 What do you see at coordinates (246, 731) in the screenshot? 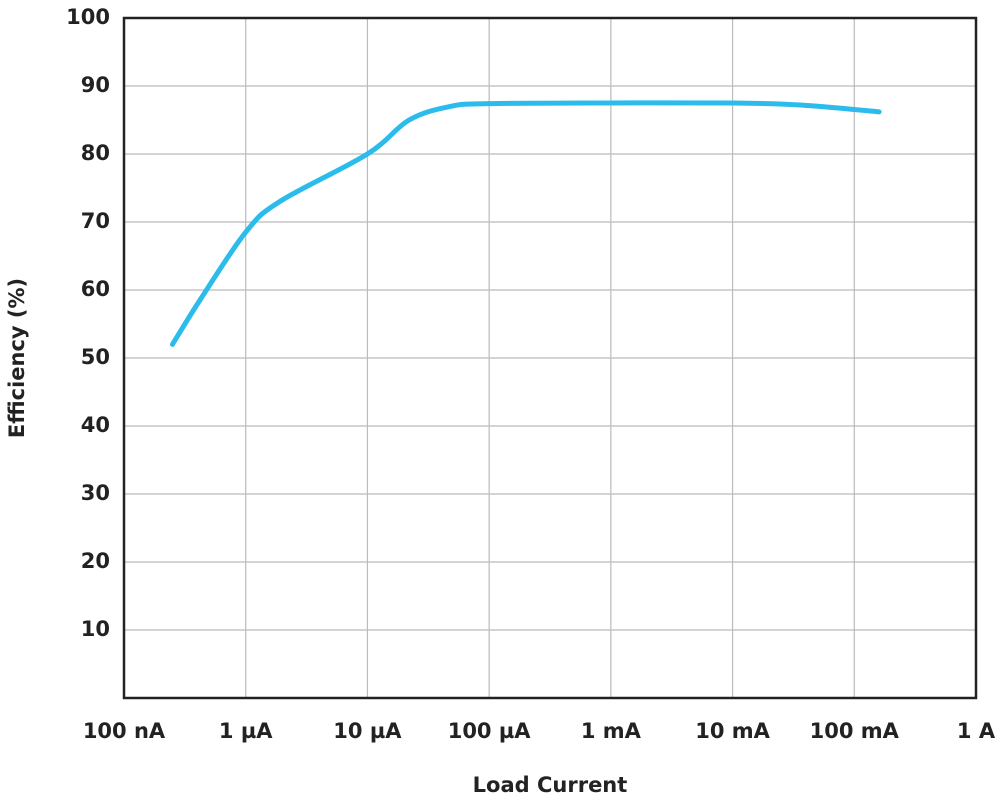
I see `x-tick-label: 1 µA` at bounding box center [246, 731].